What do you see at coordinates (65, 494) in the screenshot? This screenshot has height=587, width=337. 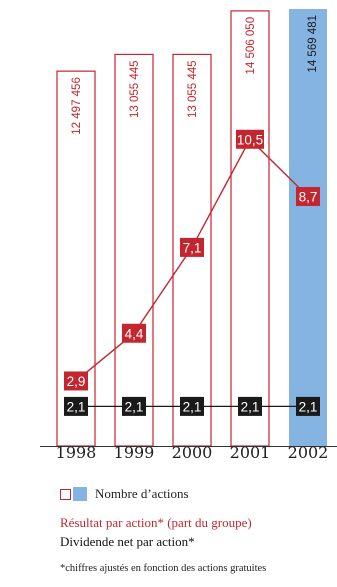 I see `legend-swatch-outline` at bounding box center [65, 494].